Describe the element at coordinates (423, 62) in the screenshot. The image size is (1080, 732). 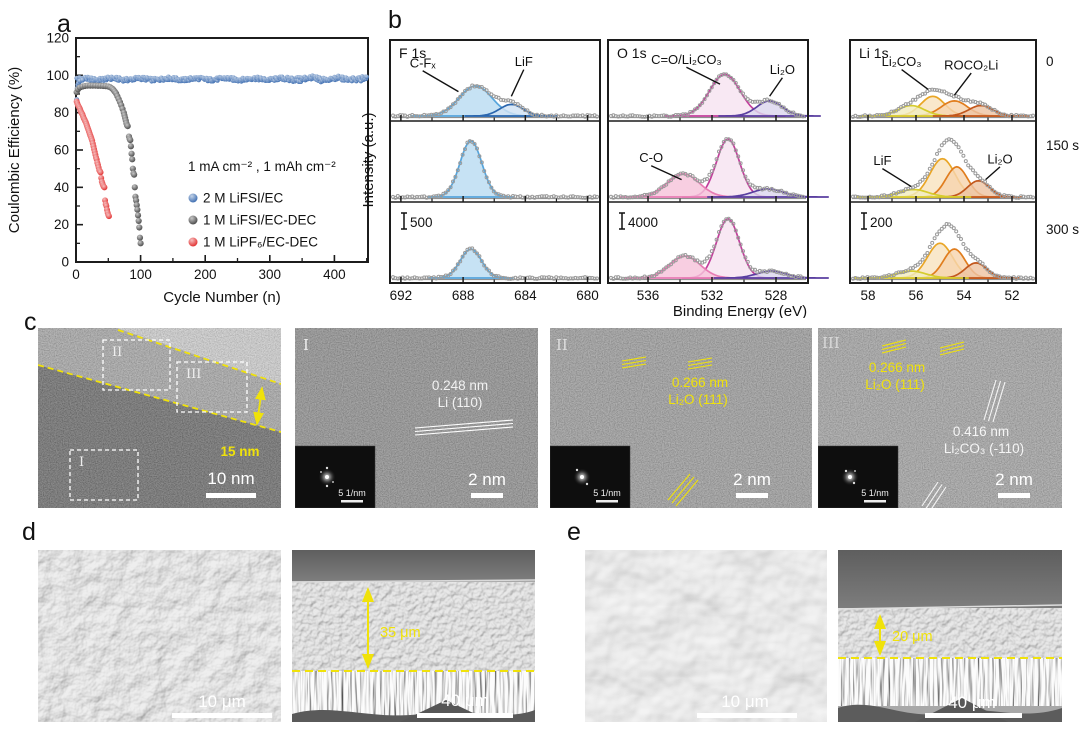
I see `peak-annotation: C-Fₓ` at that location.